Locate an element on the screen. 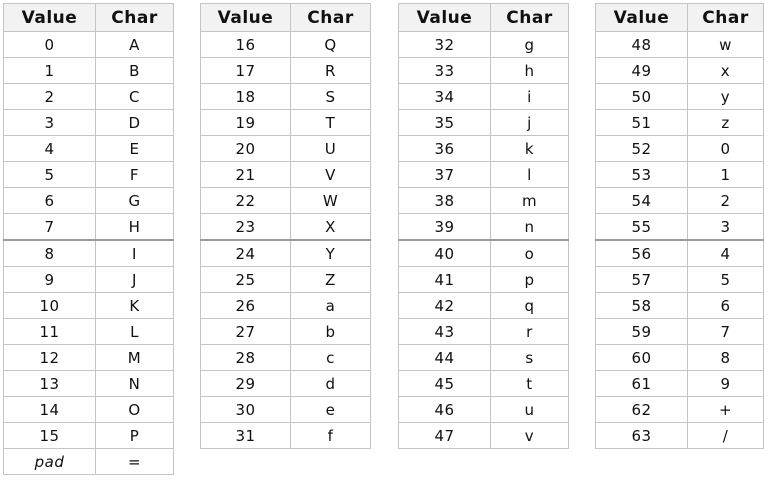  value-cell: 62 is located at coordinates (641, 409).